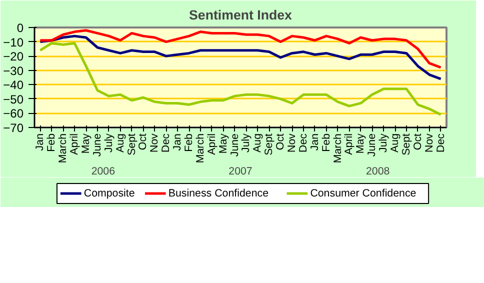 Image resolution: width=484 pixels, height=283 pixels. What do you see at coordinates (241, 15) in the screenshot?
I see `chart-title: Sentiment Index` at bounding box center [241, 15].